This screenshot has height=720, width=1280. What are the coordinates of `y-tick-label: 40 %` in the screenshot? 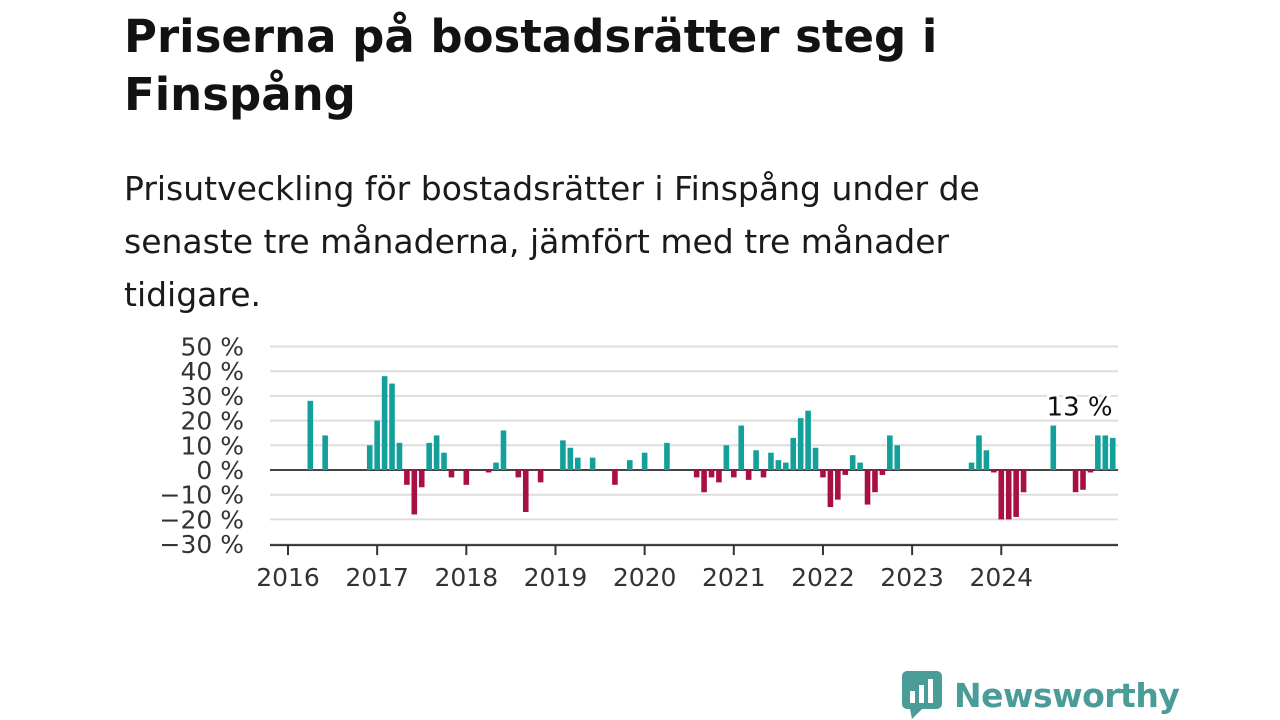 It's located at (212, 371).